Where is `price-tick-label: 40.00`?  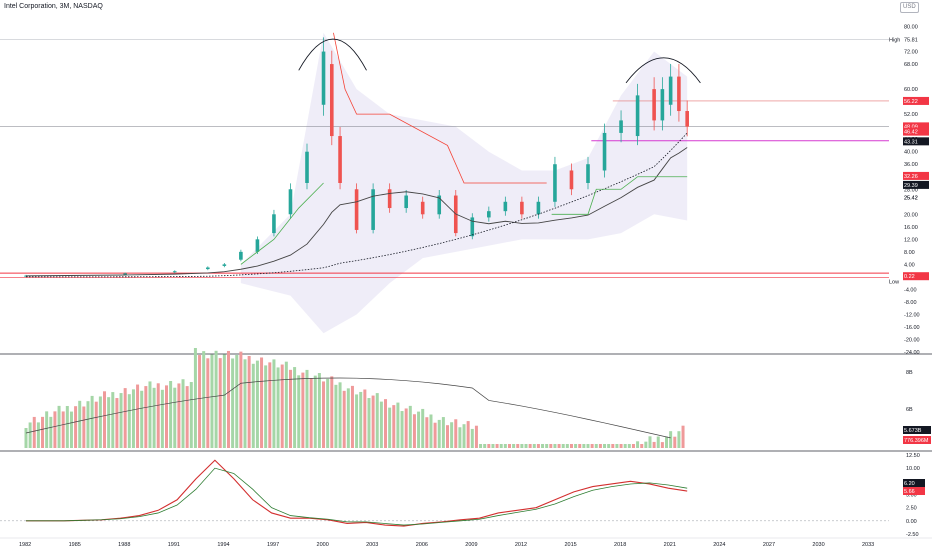
price-tick-label: 40.00 is located at coordinates (911, 153).